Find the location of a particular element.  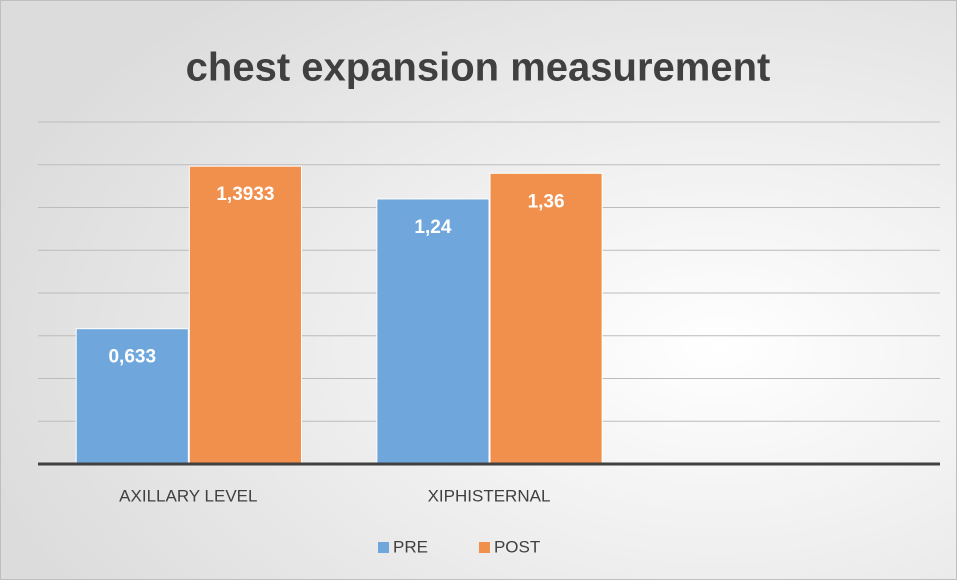

legend-label: POST is located at coordinates (517, 546).